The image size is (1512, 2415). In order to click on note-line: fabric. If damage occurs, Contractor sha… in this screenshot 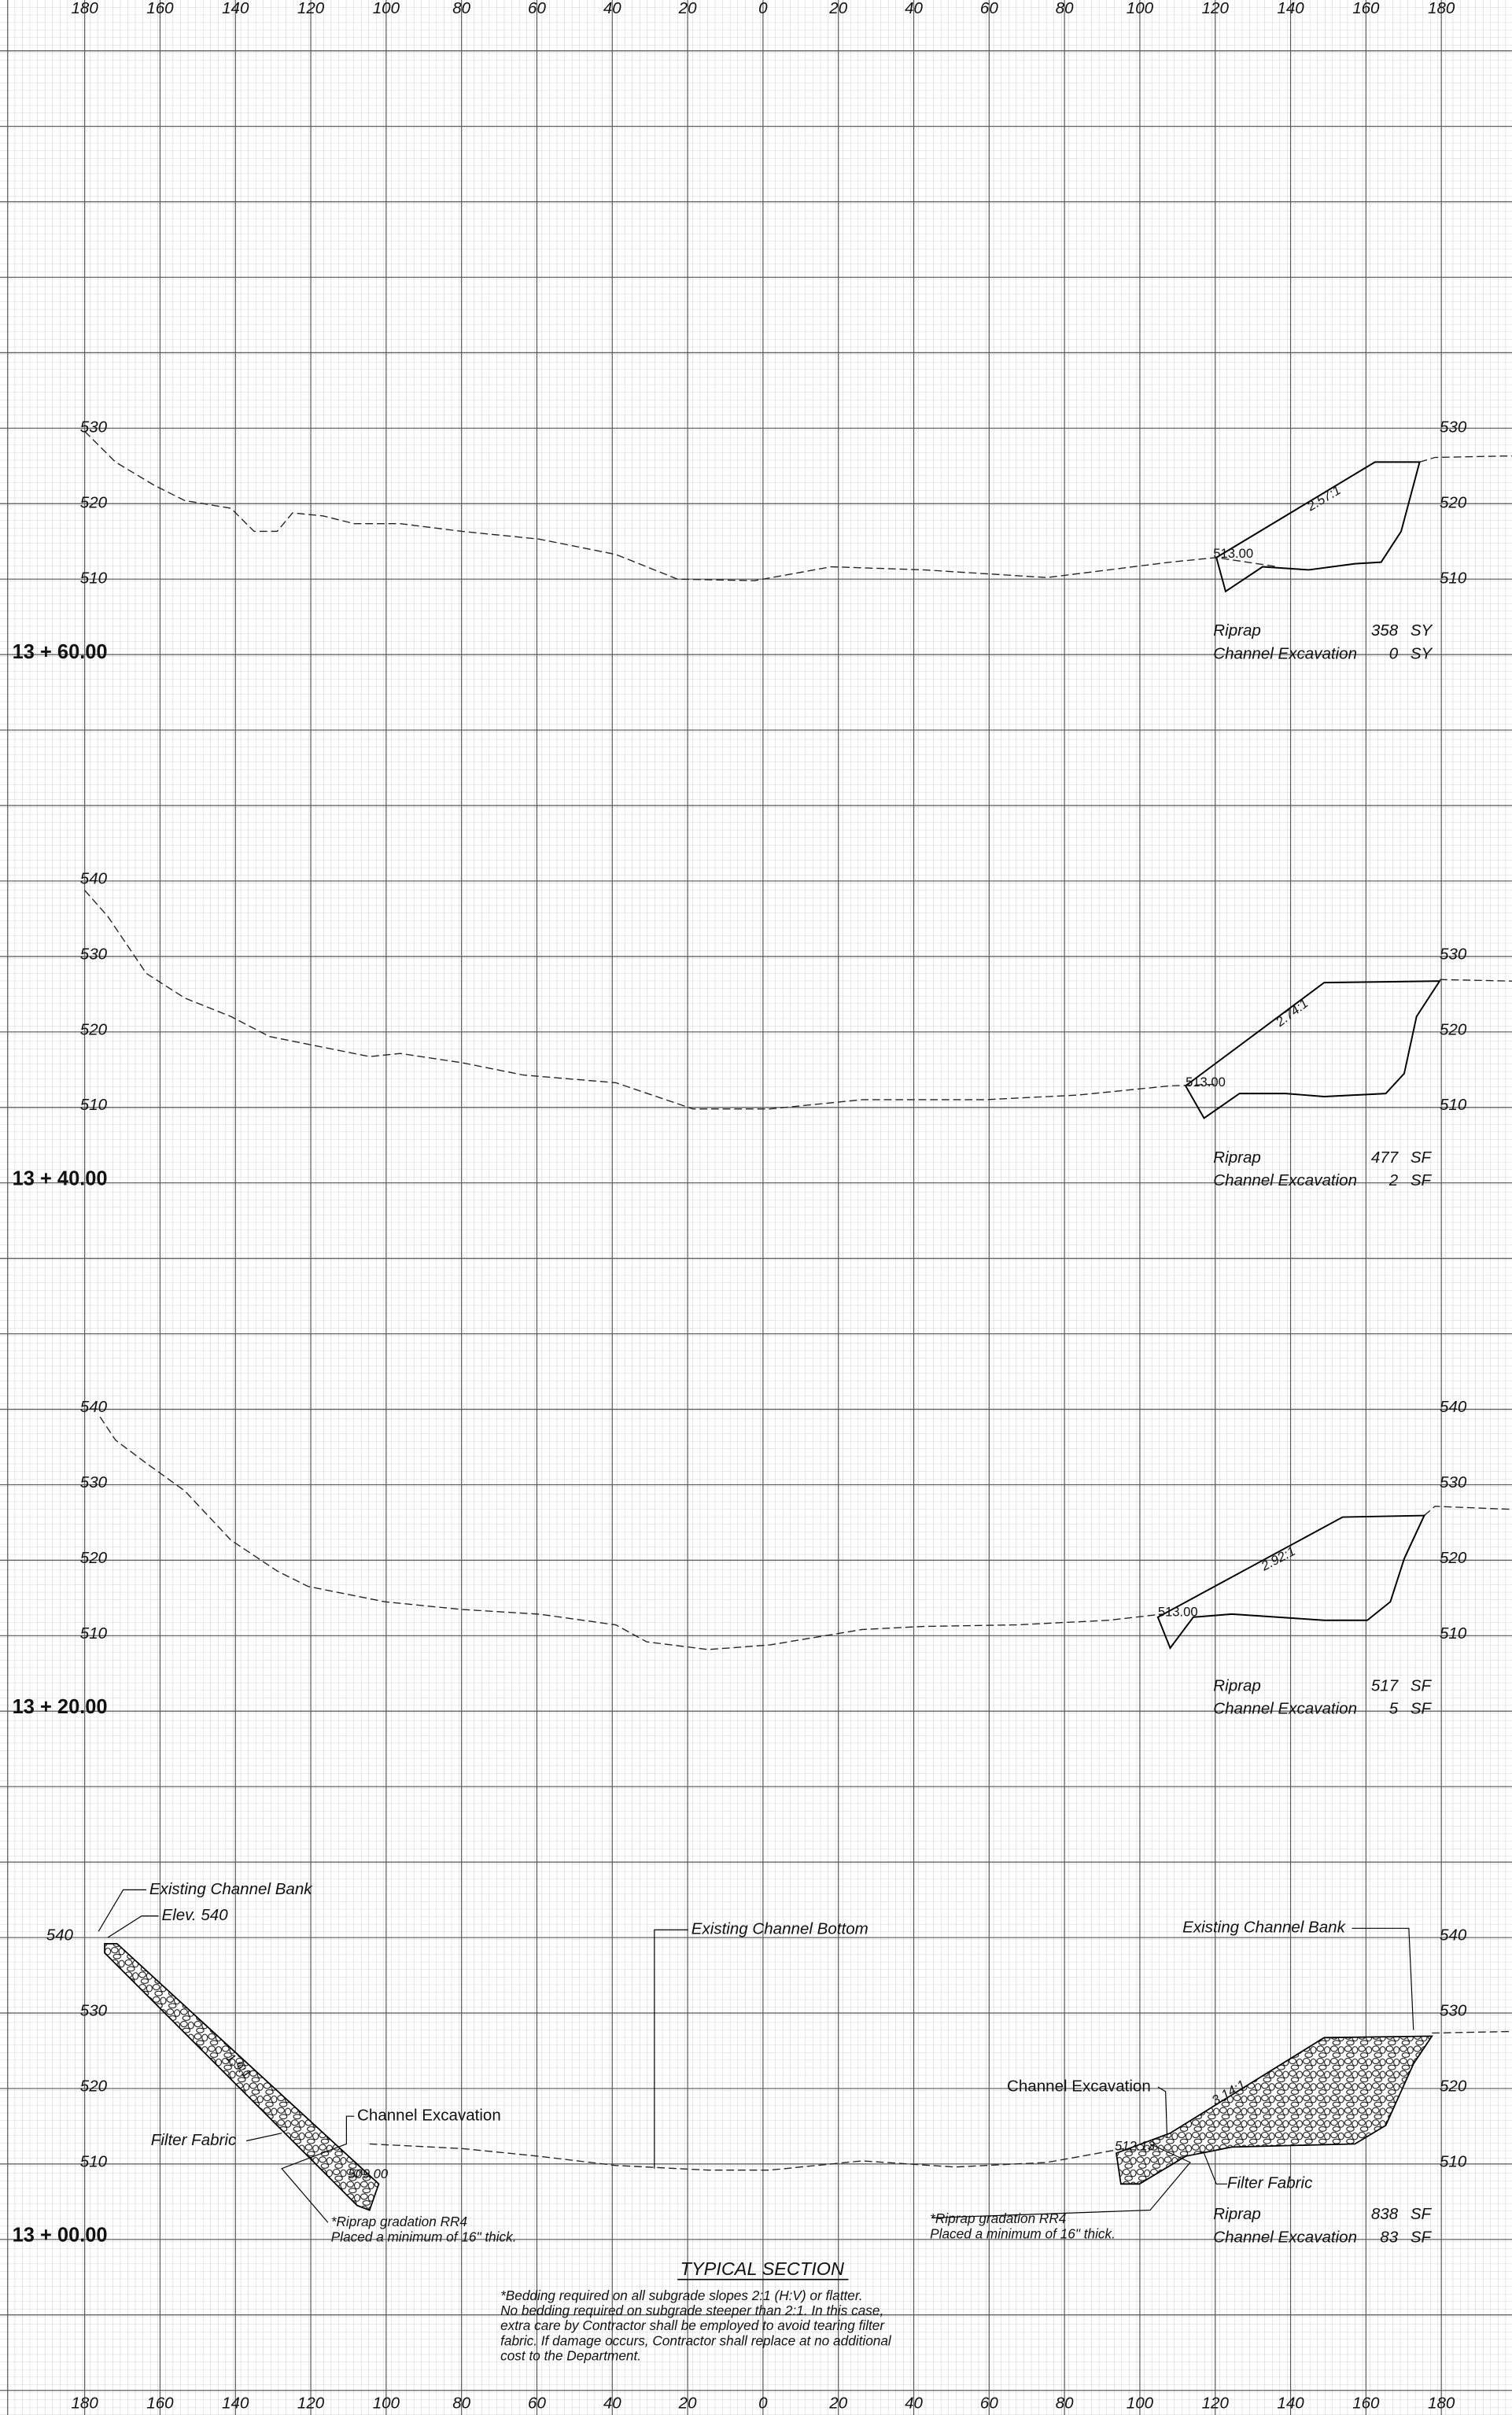, I will do `click(696, 2340)`.